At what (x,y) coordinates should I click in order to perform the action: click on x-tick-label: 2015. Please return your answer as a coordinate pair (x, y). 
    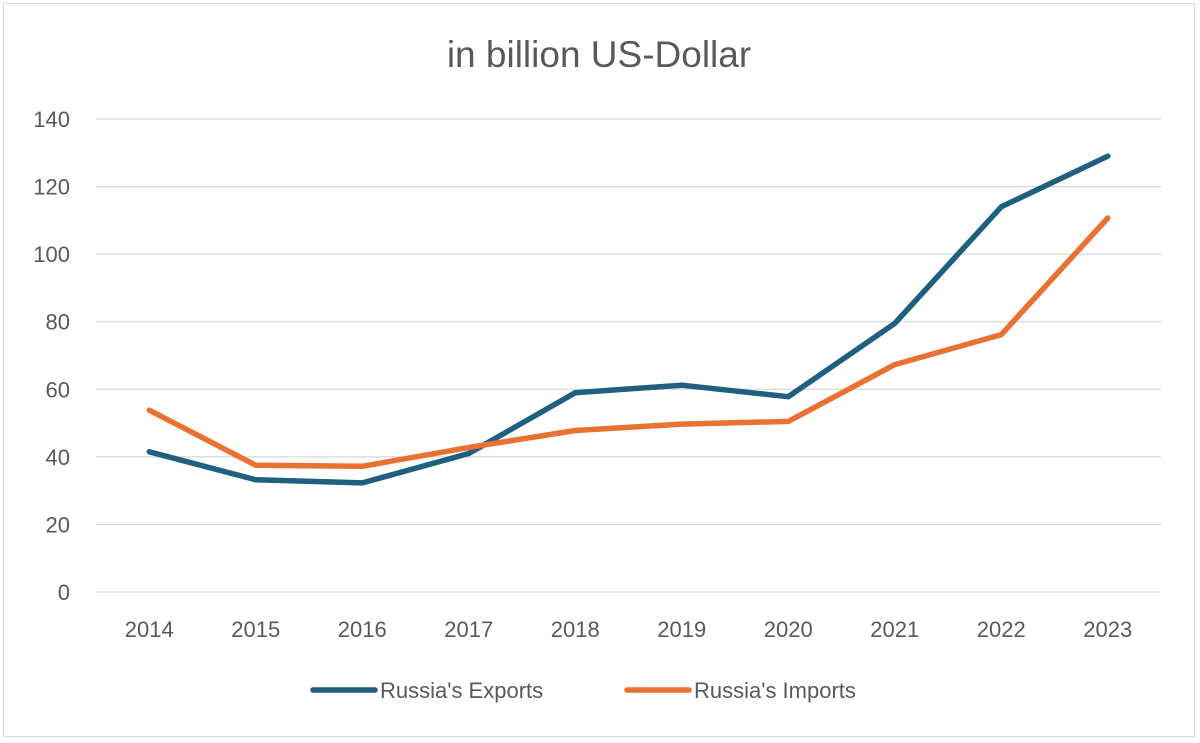
    Looking at the image, I should click on (255, 629).